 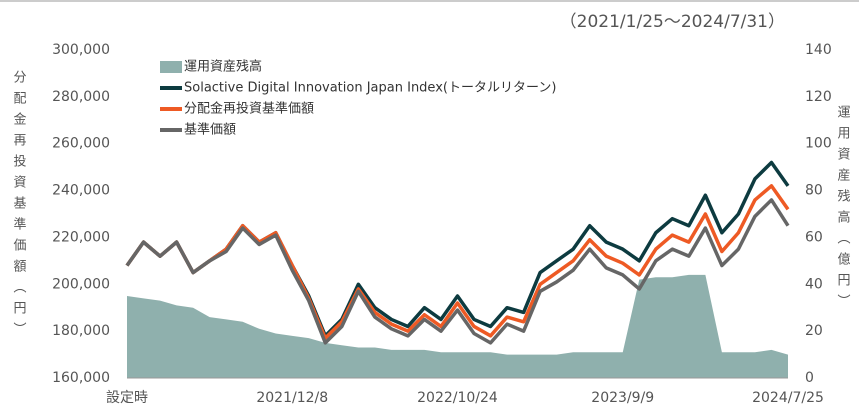 What do you see at coordinates (818, 97) in the screenshot?
I see `y2-tick-label: 120` at bounding box center [818, 97].